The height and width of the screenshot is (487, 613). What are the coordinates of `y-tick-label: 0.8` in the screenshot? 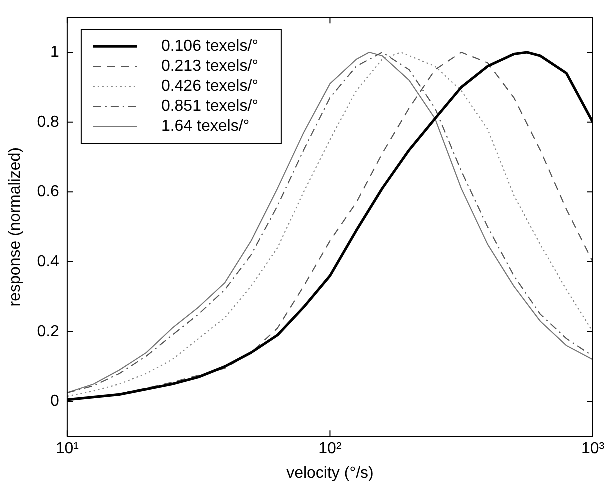 It's located at (48, 122).